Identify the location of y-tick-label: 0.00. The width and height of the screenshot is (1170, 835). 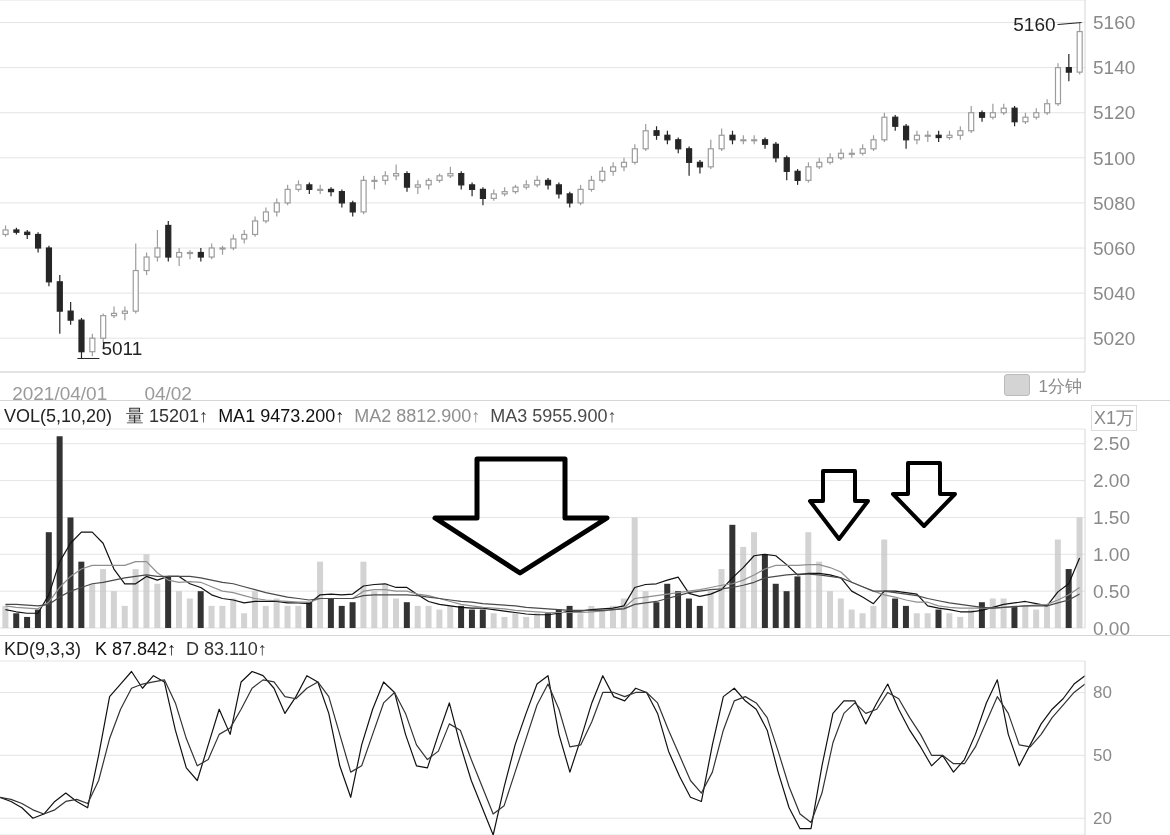
(1111, 628).